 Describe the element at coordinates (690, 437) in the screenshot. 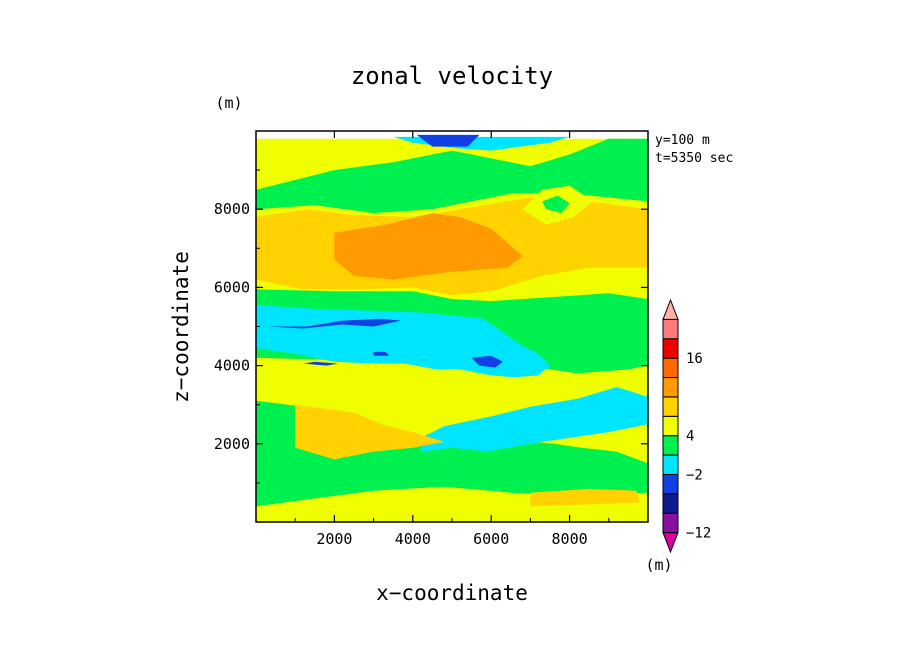

I see `colorbar-tick-label: 4` at that location.